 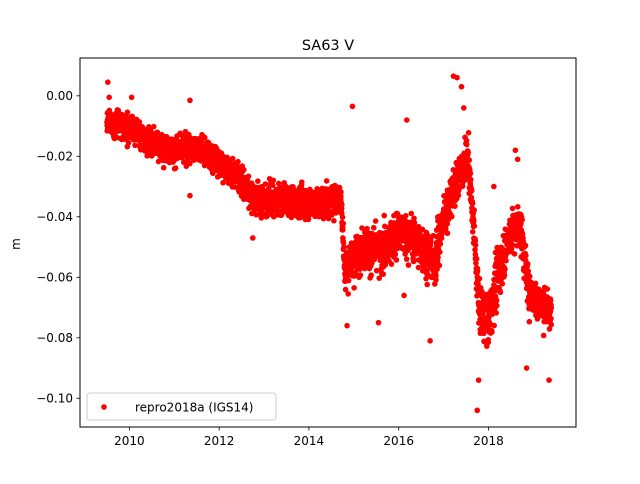 I want to click on y-tick-label: −0.02, so click(x=54, y=156).